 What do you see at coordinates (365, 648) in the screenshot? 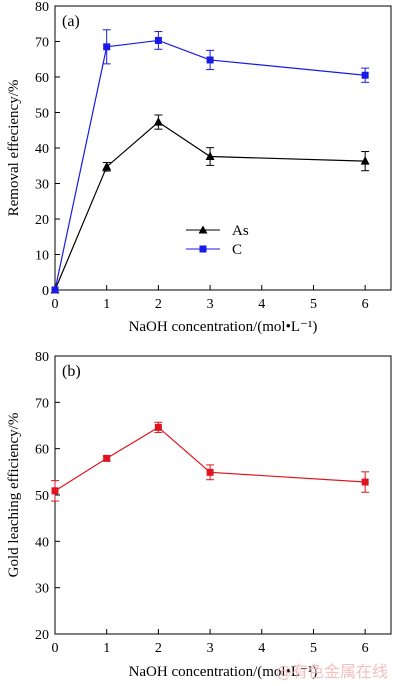
I see `panel-b-x-tick-label: 6` at bounding box center [365, 648].